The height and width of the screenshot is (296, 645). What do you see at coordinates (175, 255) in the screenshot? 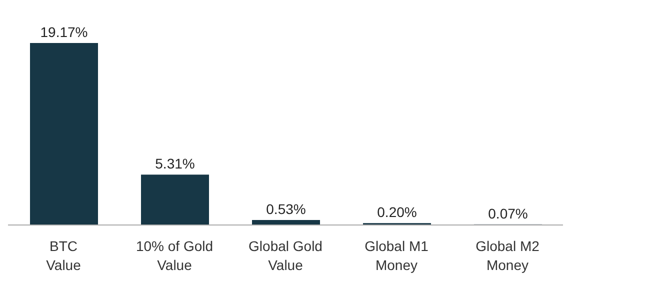
I see `x-tick-label: 10% of Gold Value` at bounding box center [175, 255].